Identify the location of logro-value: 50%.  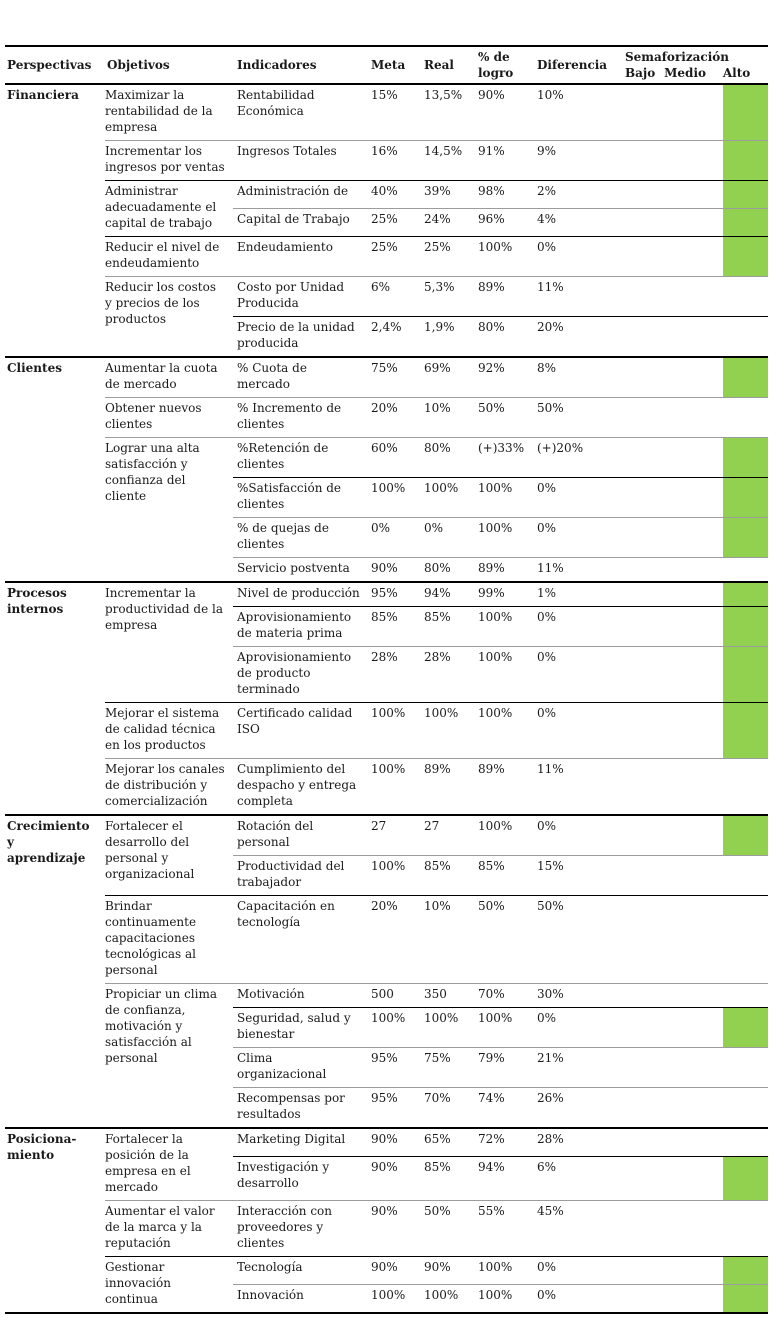
(491, 408).